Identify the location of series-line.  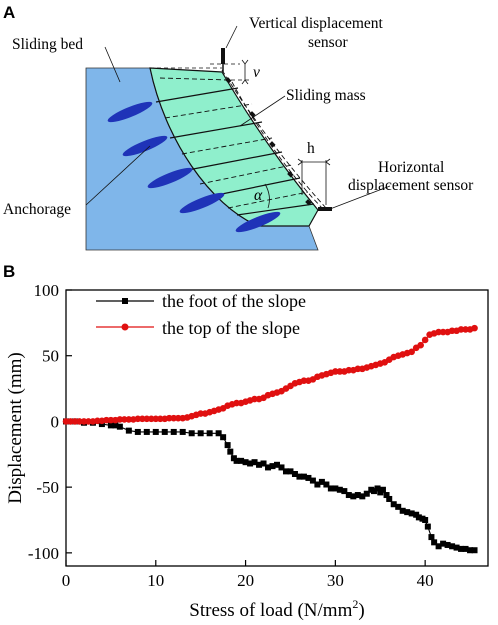
(270, 374).